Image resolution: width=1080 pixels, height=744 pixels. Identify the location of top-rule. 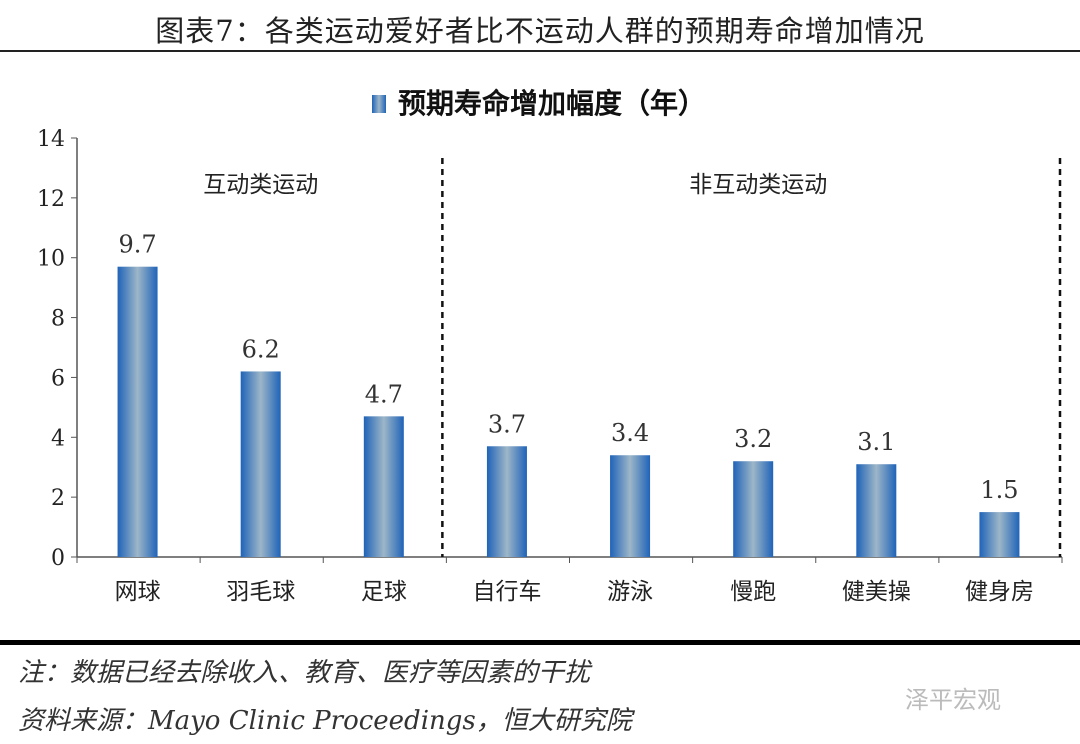
(540, 51).